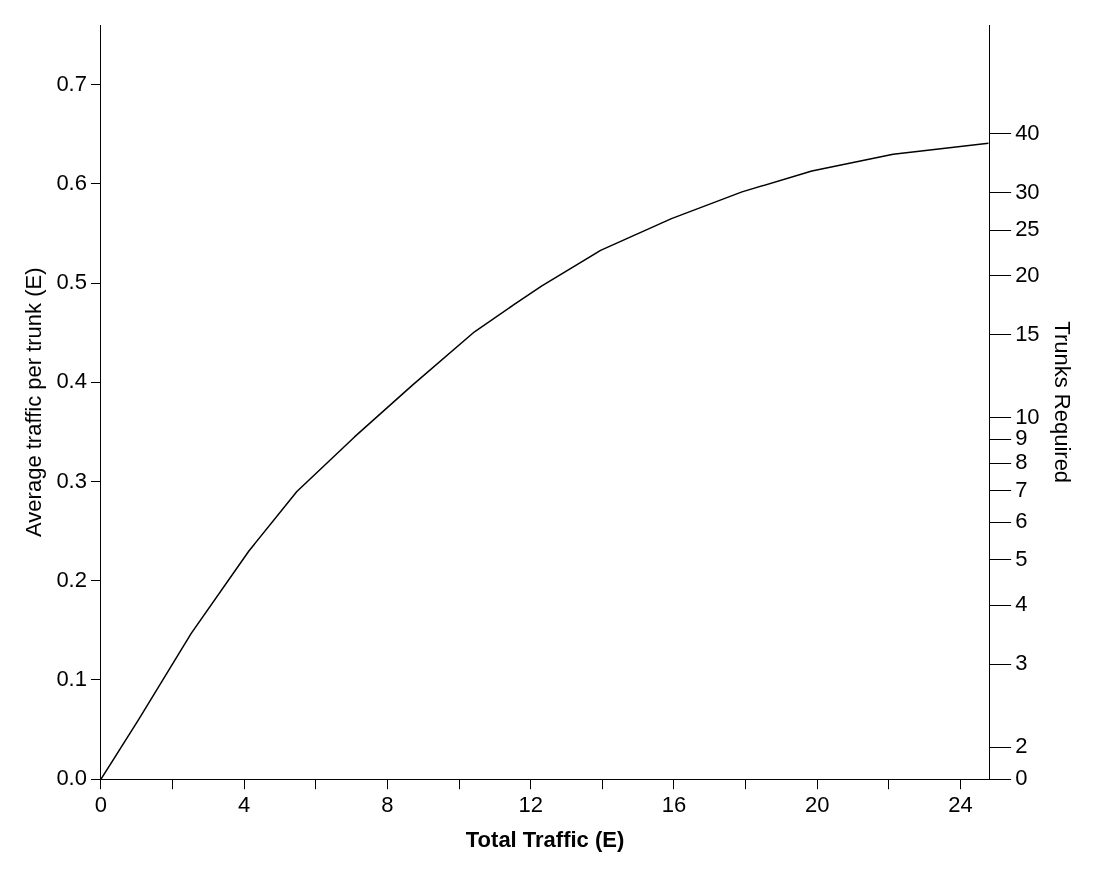 This screenshot has width=1100, height=878. Describe the element at coordinates (1027, 333) in the screenshot. I see `y2-tick-label: 15` at that location.